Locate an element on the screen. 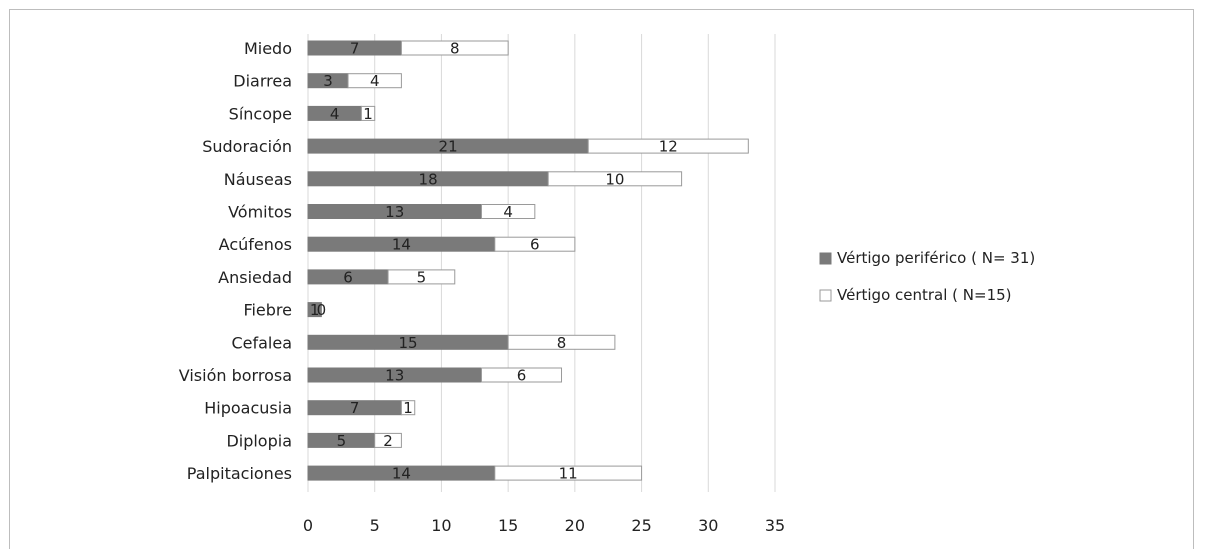  data-label: 21 is located at coordinates (448, 147).